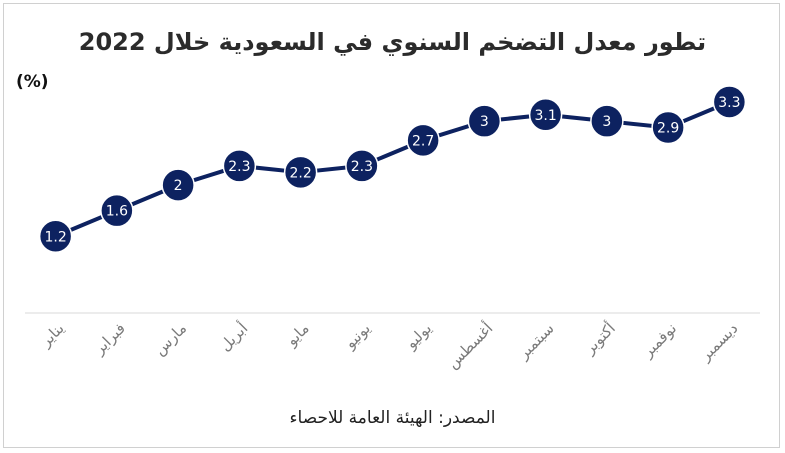 The image size is (785, 453). I want to click on data-label: 2.2, so click(300, 173).